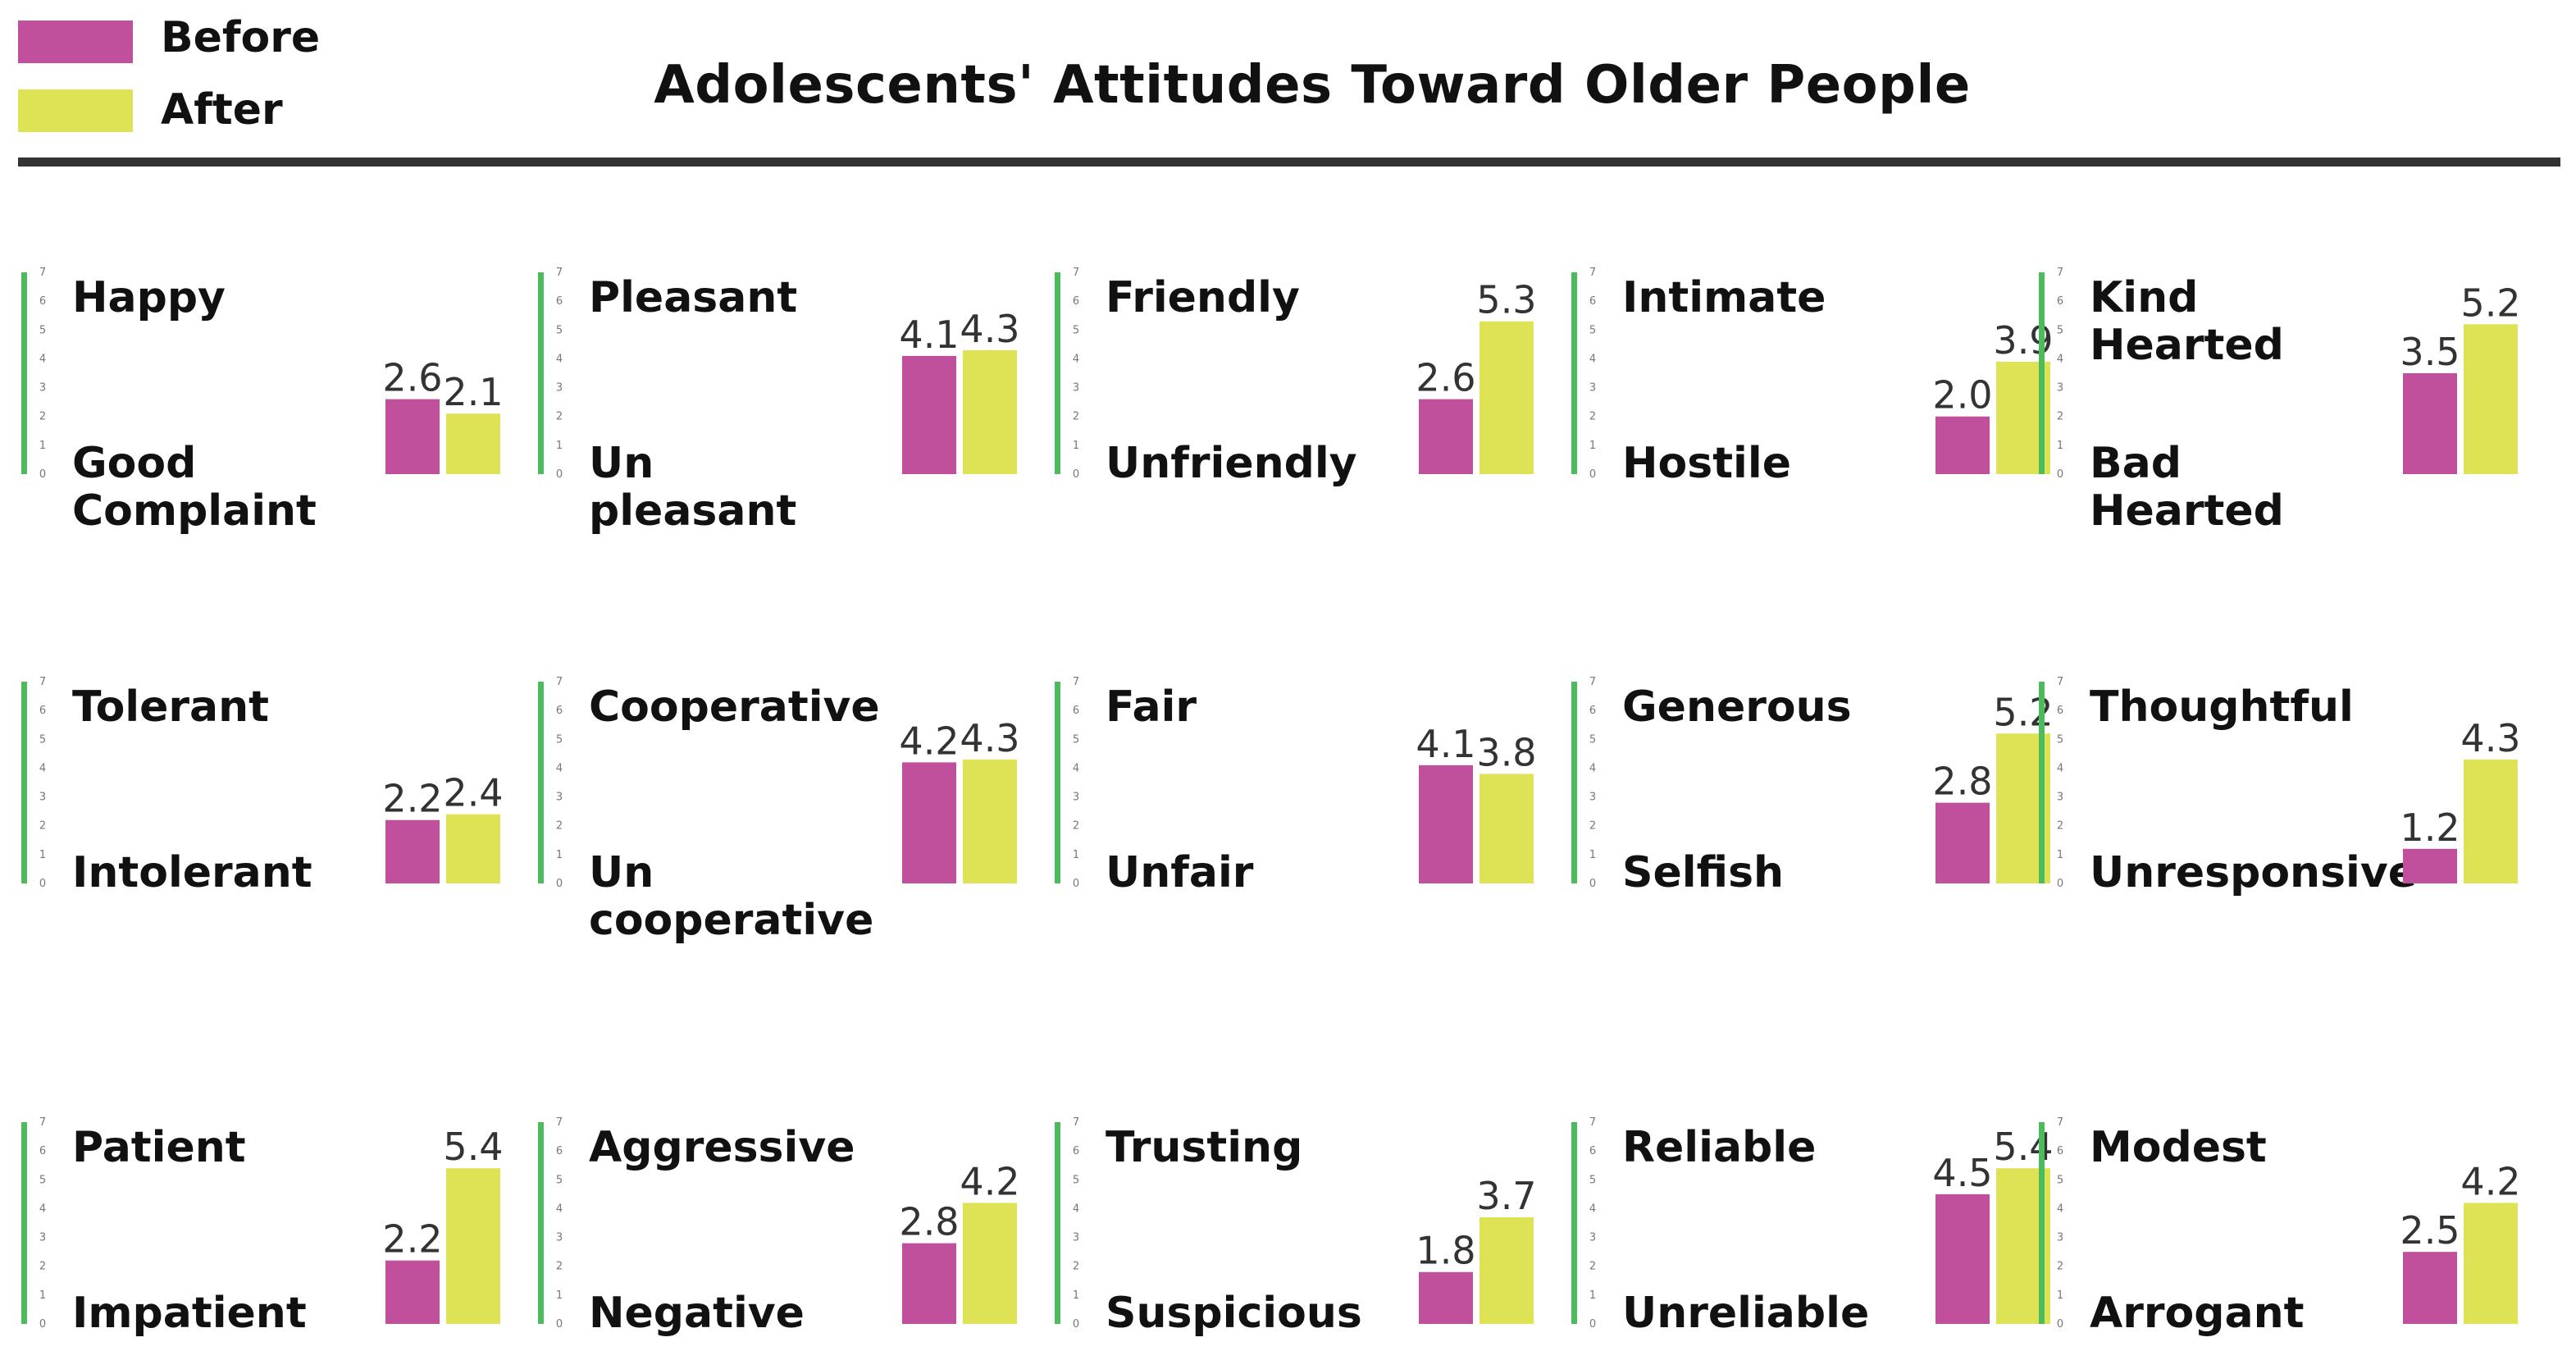  I want to click on positive-pole-label: Cooperative, so click(734, 707).